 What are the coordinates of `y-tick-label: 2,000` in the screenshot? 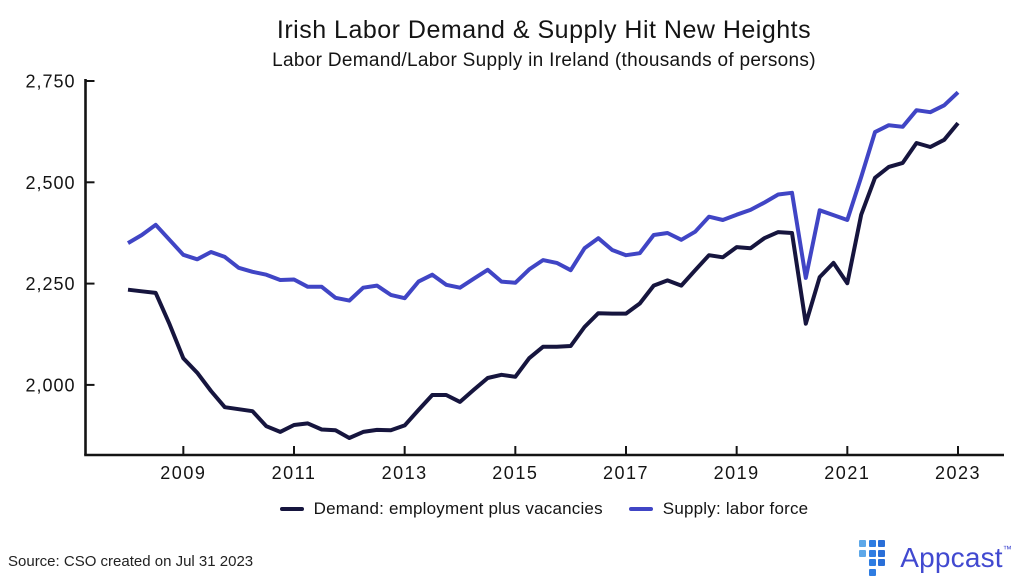 It's located at (50, 385).